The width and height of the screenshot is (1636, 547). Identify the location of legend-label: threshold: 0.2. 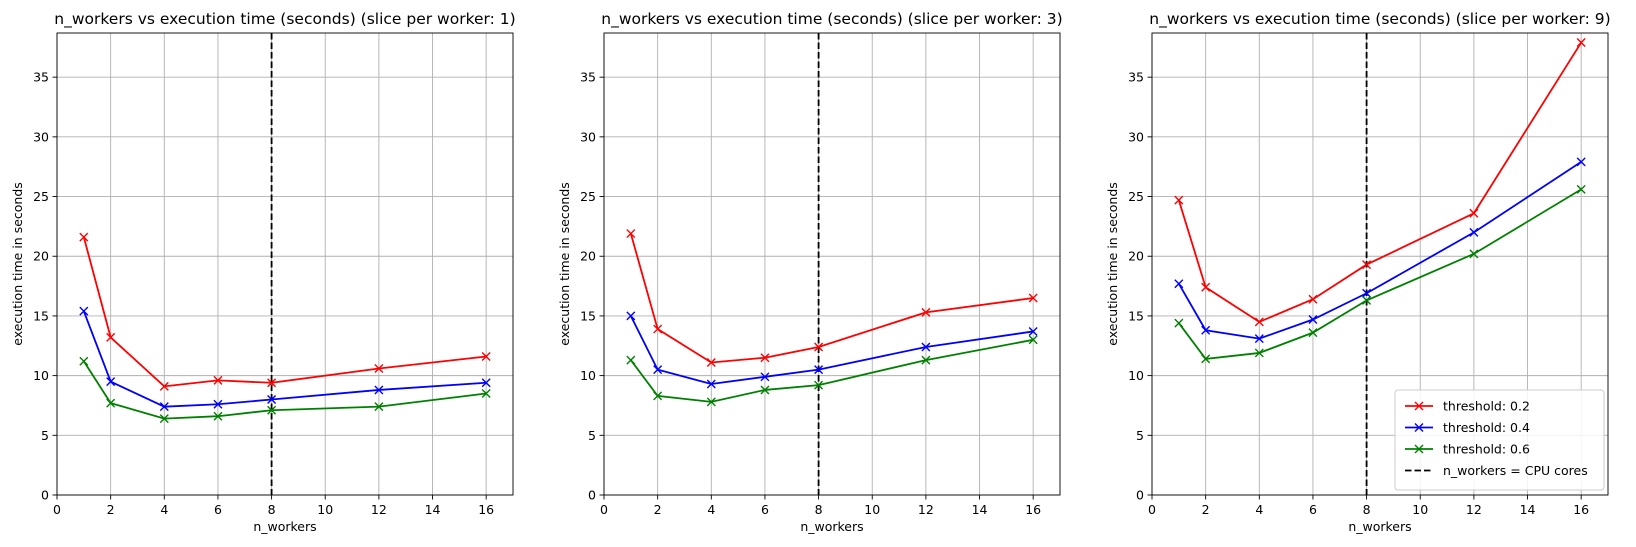
(1486, 406).